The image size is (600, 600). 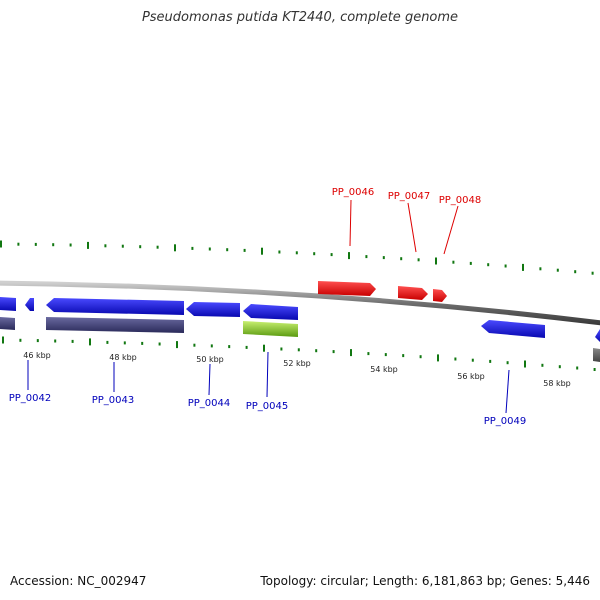 I want to click on gene-partial-right-arrow, so click(x=597, y=335).